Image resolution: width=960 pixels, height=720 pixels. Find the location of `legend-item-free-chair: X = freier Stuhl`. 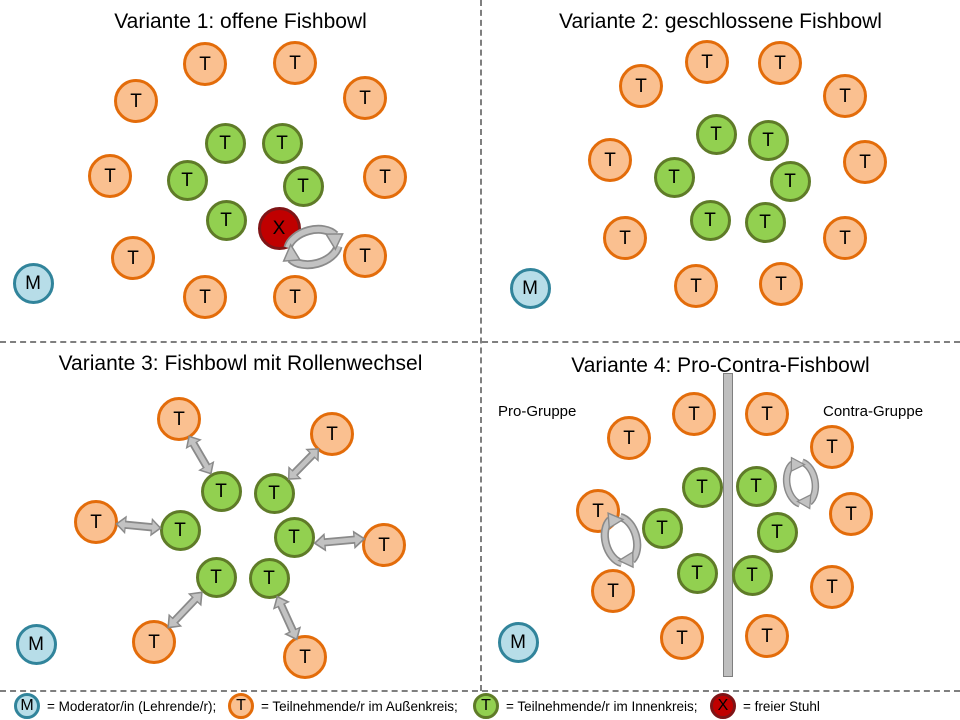

legend-item-free-chair: X = freier Stuhl is located at coordinates (765, 706).